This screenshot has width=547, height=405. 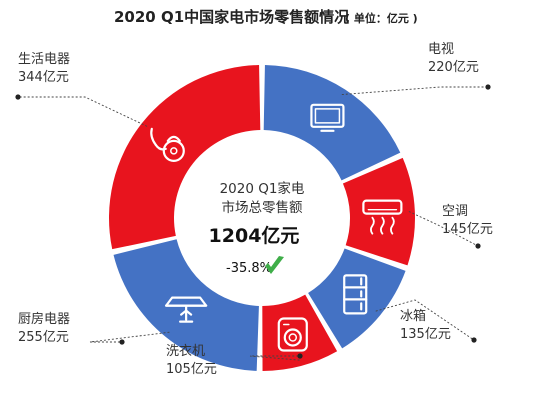 What do you see at coordinates (262, 207) in the screenshot?
I see `center-line2: 市场总零售额` at bounding box center [262, 207].